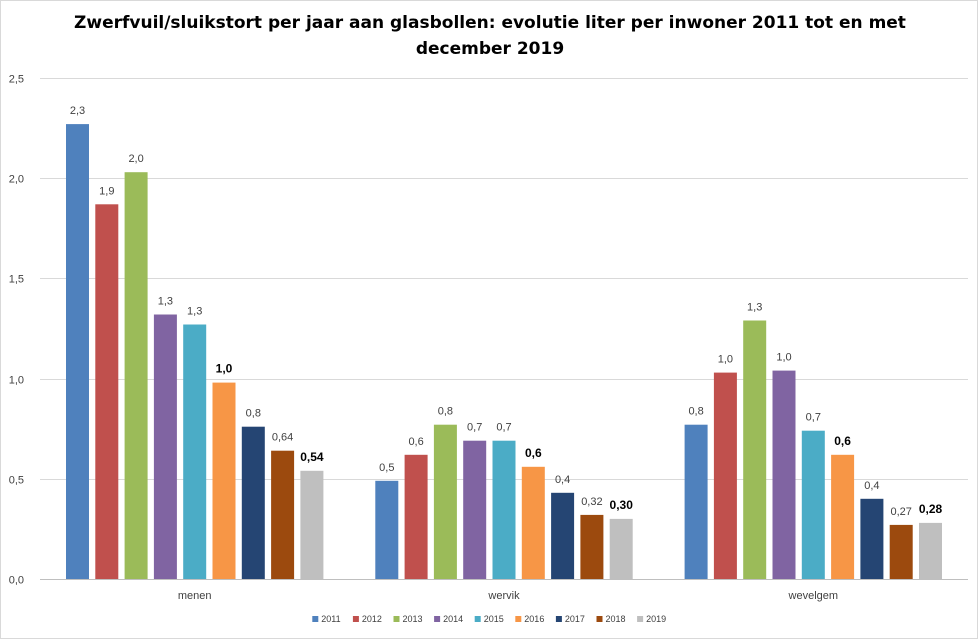  What do you see at coordinates (253, 414) in the screenshot?
I see `data-label-menen-2017: 0,8` at bounding box center [253, 414].